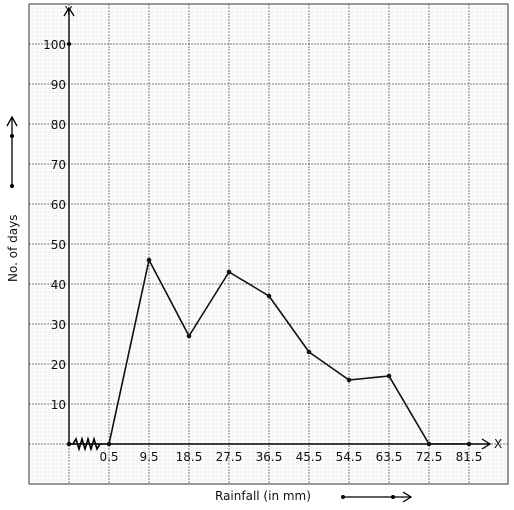 The width and height of the screenshot is (514, 510). What do you see at coordinates (189, 457) in the screenshot?
I see `x-tick-label: 18.5` at bounding box center [189, 457].